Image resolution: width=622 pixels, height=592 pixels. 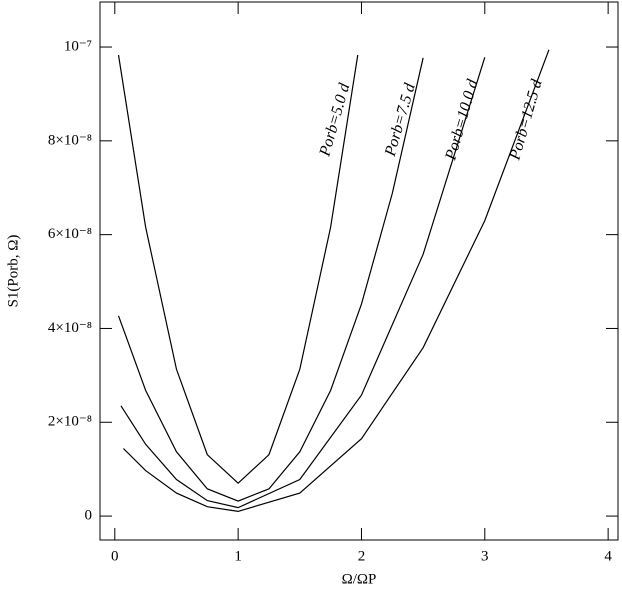 What do you see at coordinates (362, 556) in the screenshot?
I see `x-tick-label: 2` at bounding box center [362, 556].